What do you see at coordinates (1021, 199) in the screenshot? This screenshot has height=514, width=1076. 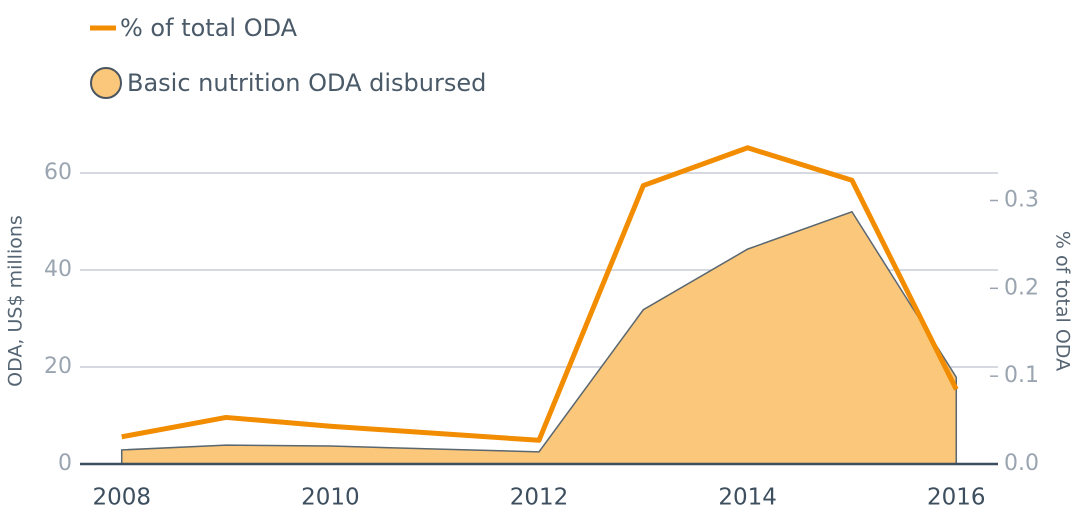 I see `y2-tick-label: 0.3` at bounding box center [1021, 199].